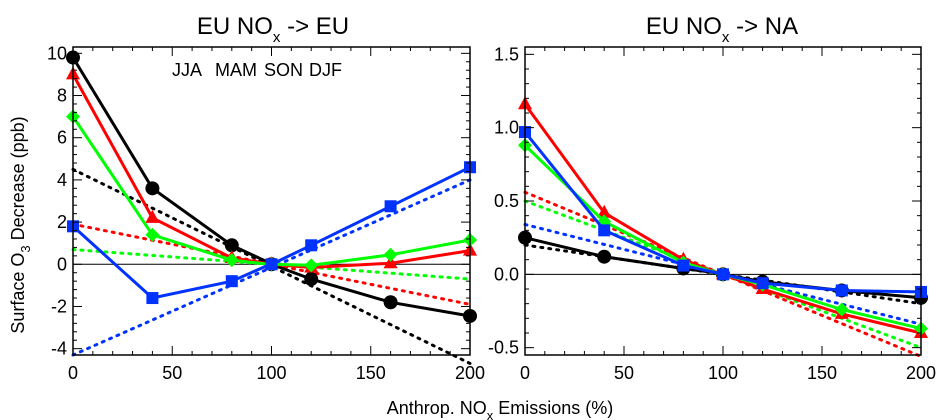  What do you see at coordinates (723, 373) in the screenshot?
I see `right-x-tick-label: 100` at bounding box center [723, 373].